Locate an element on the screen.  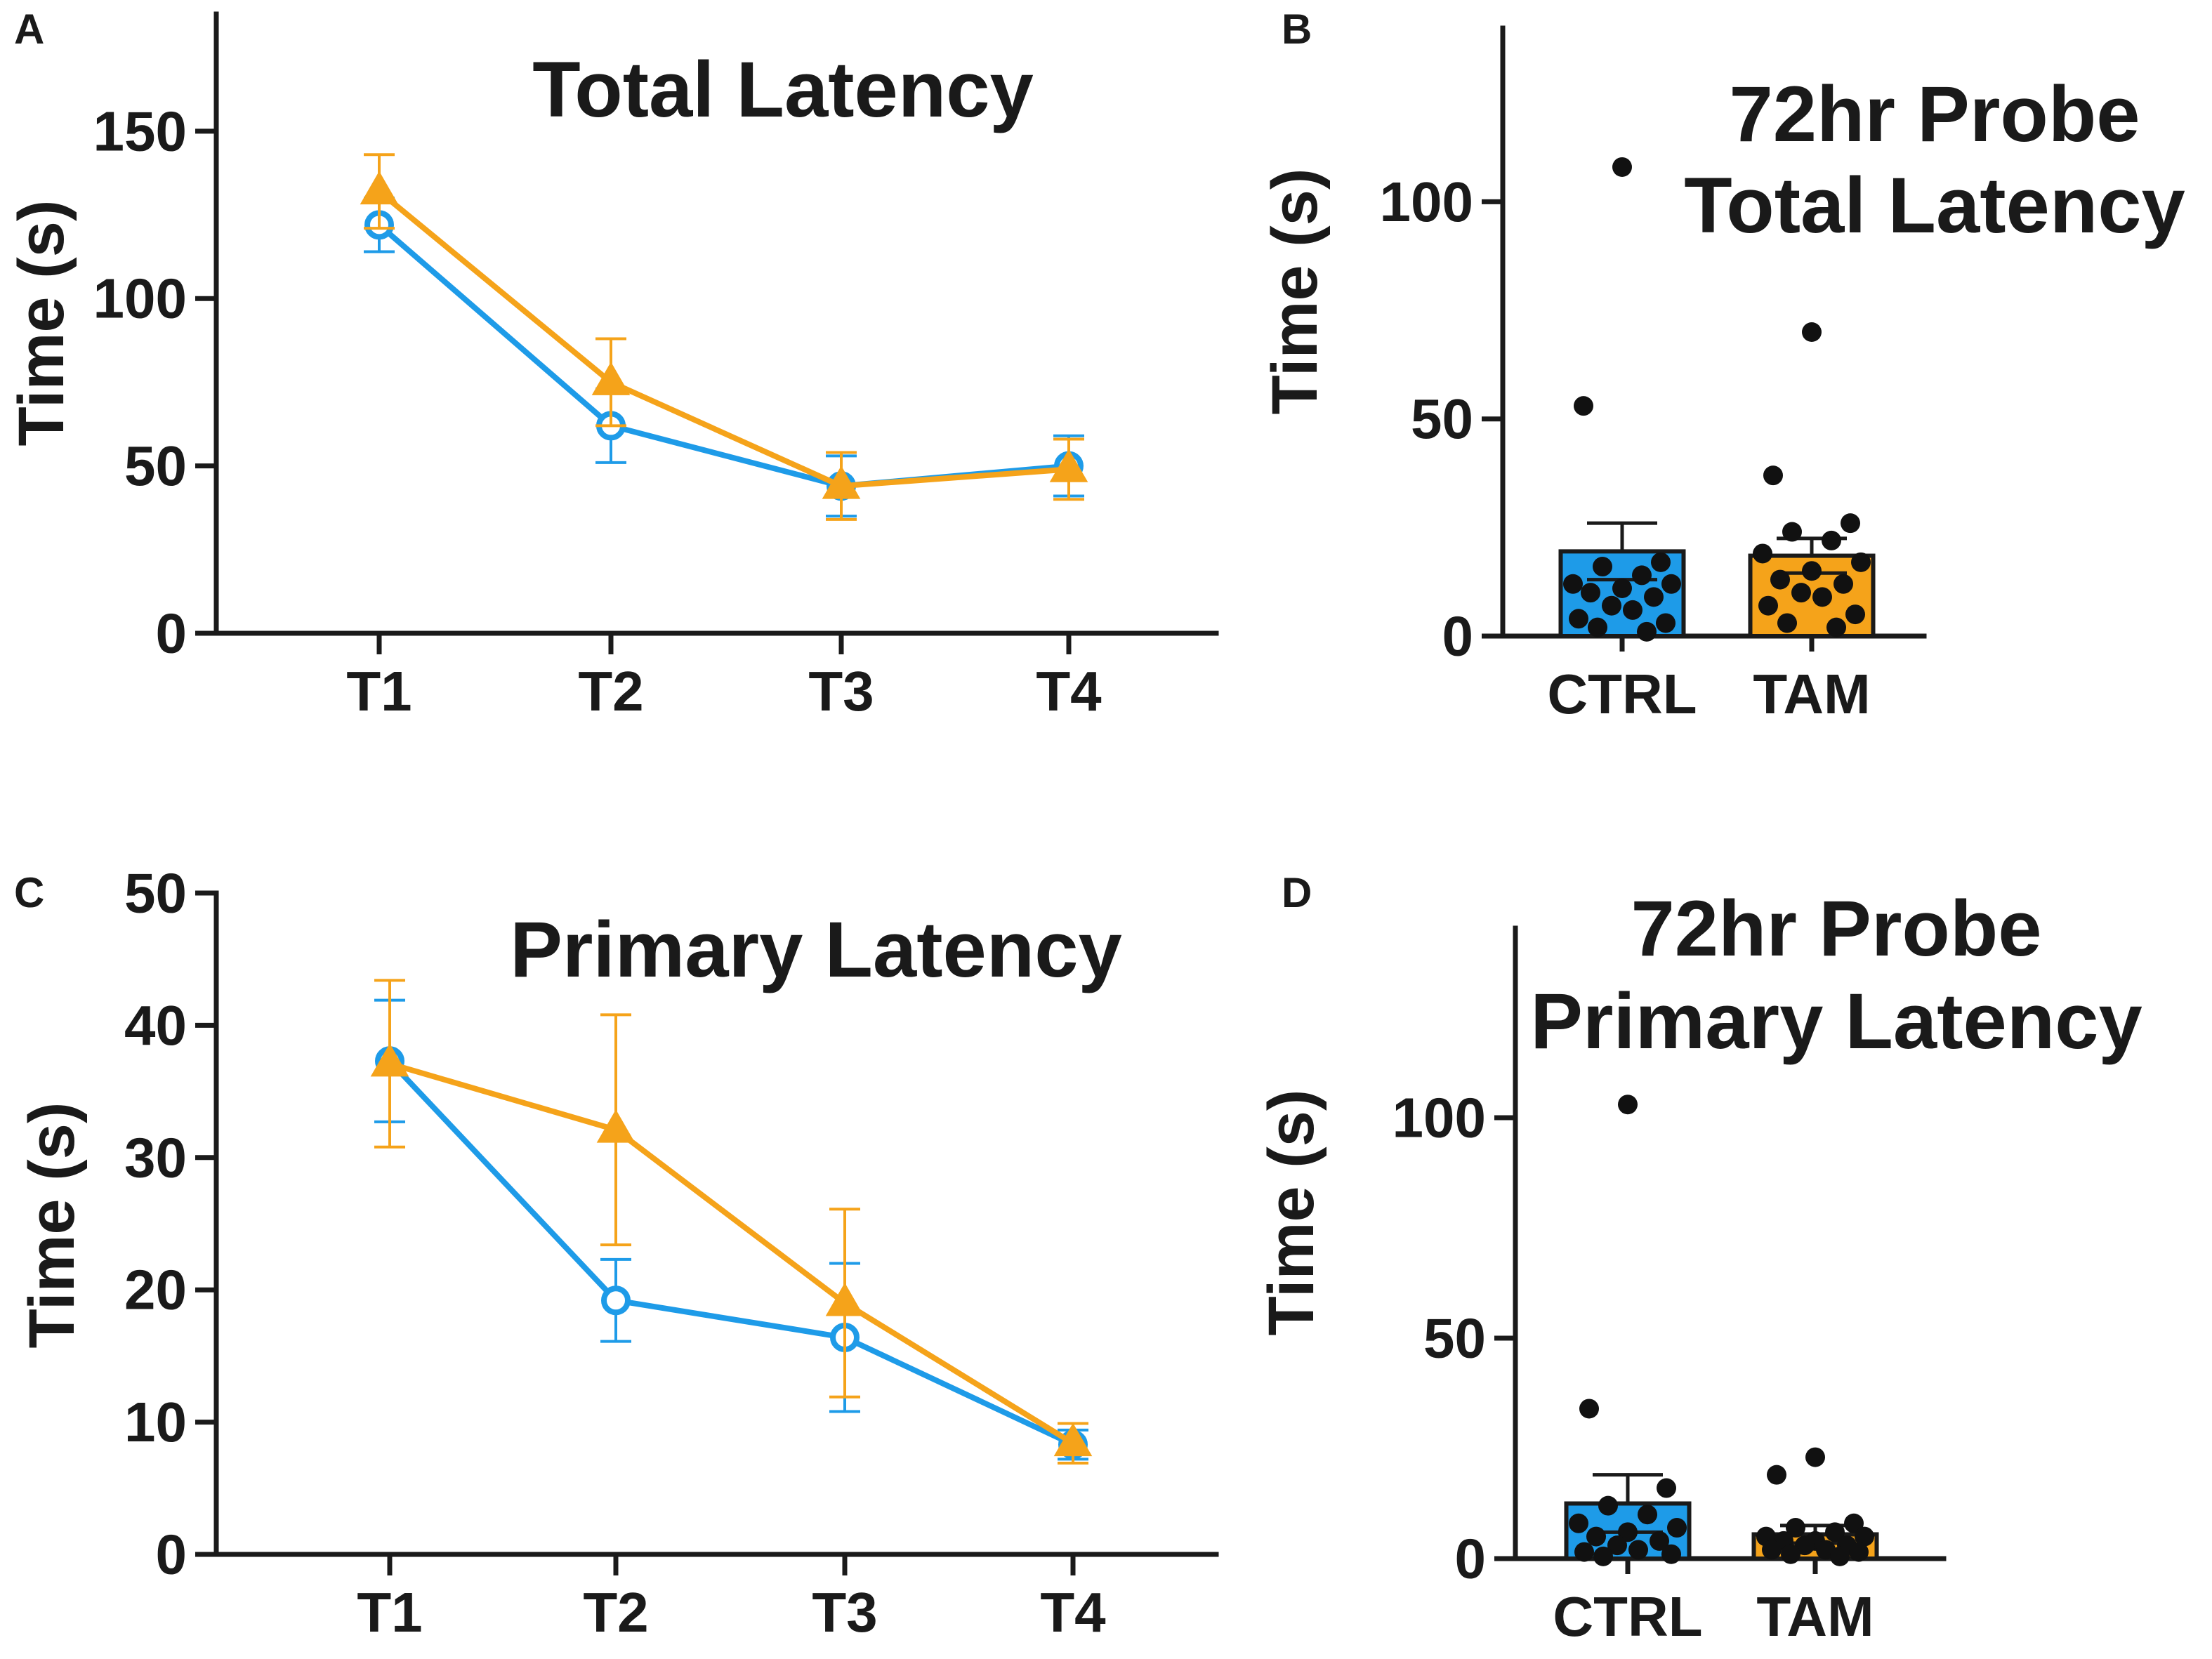
bar-group-ctrl is located at coordinates (1622, 400).